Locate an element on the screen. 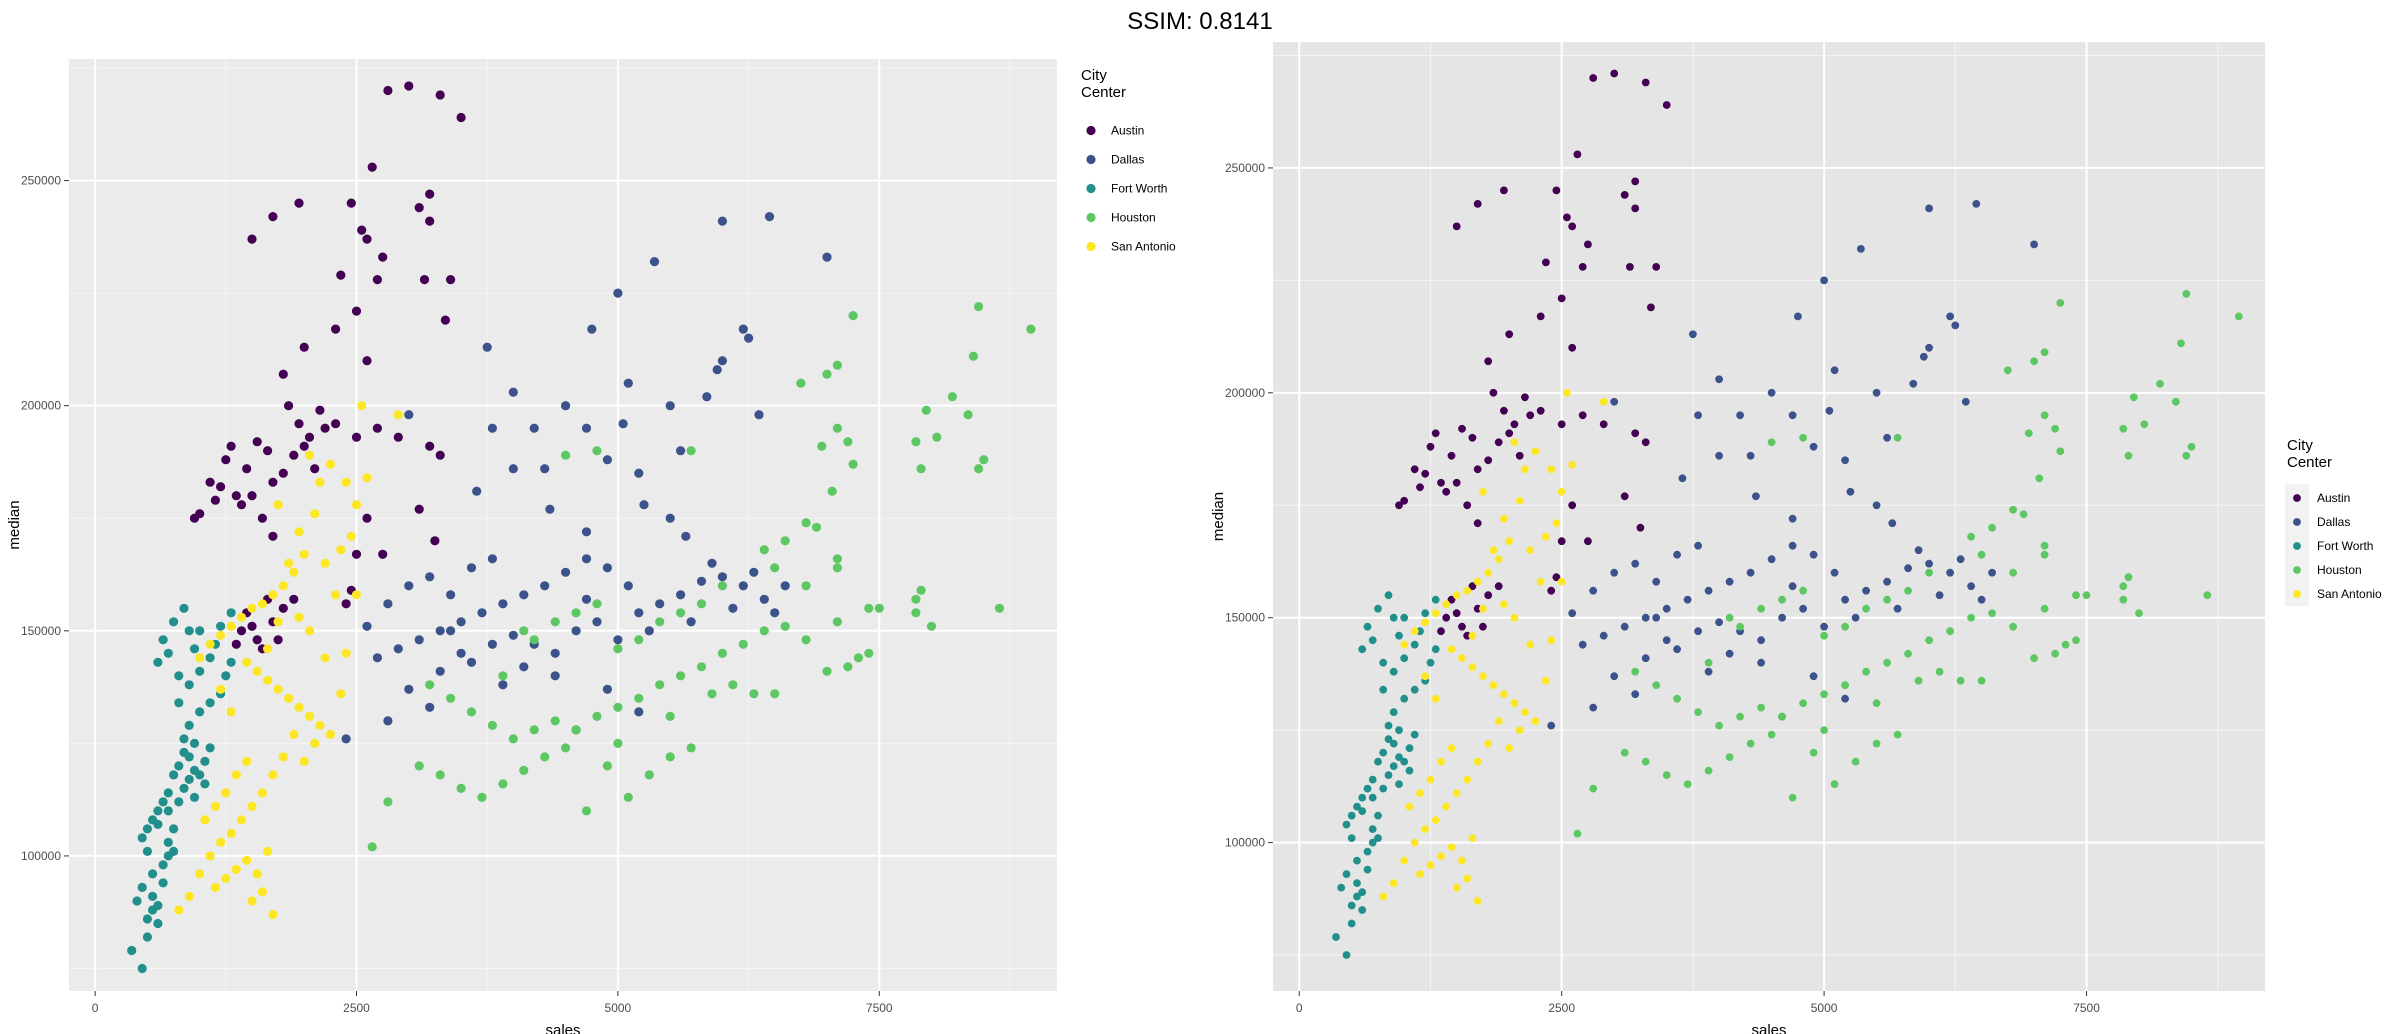 The image size is (2400, 1034). series-dallas is located at coordinates (1792, 465).